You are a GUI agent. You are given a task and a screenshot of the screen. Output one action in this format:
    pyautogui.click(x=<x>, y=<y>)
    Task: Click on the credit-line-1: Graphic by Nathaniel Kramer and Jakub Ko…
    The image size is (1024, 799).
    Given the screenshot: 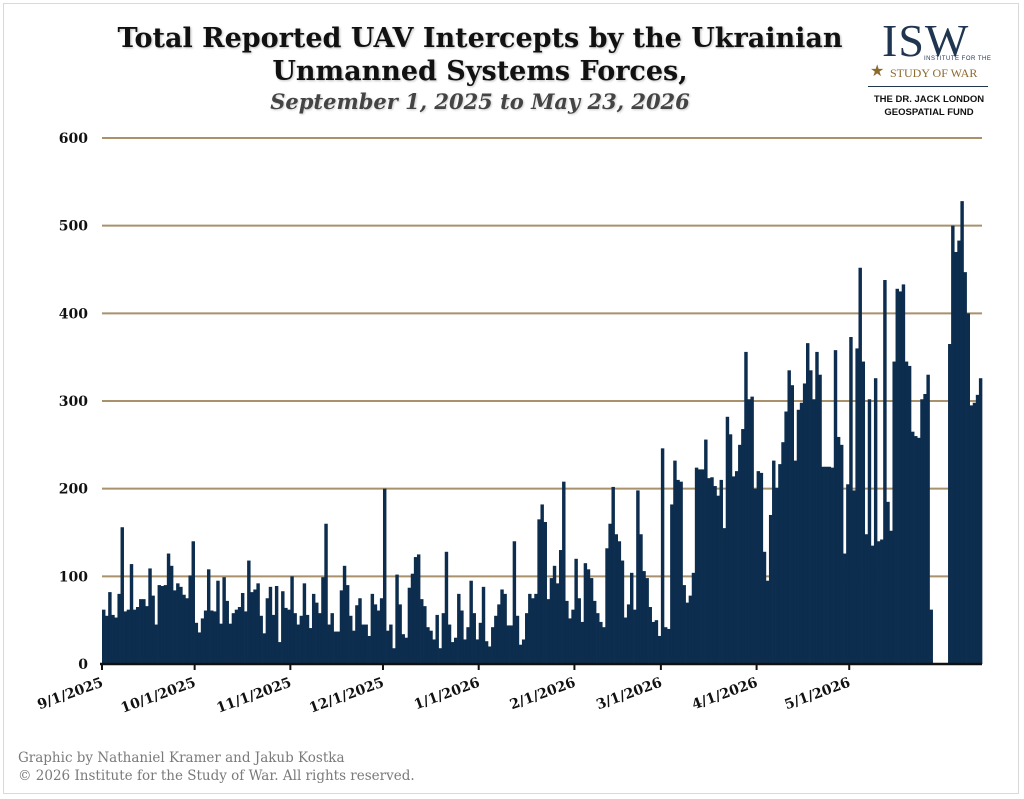 What is the action you would take?
    pyautogui.click(x=181, y=758)
    